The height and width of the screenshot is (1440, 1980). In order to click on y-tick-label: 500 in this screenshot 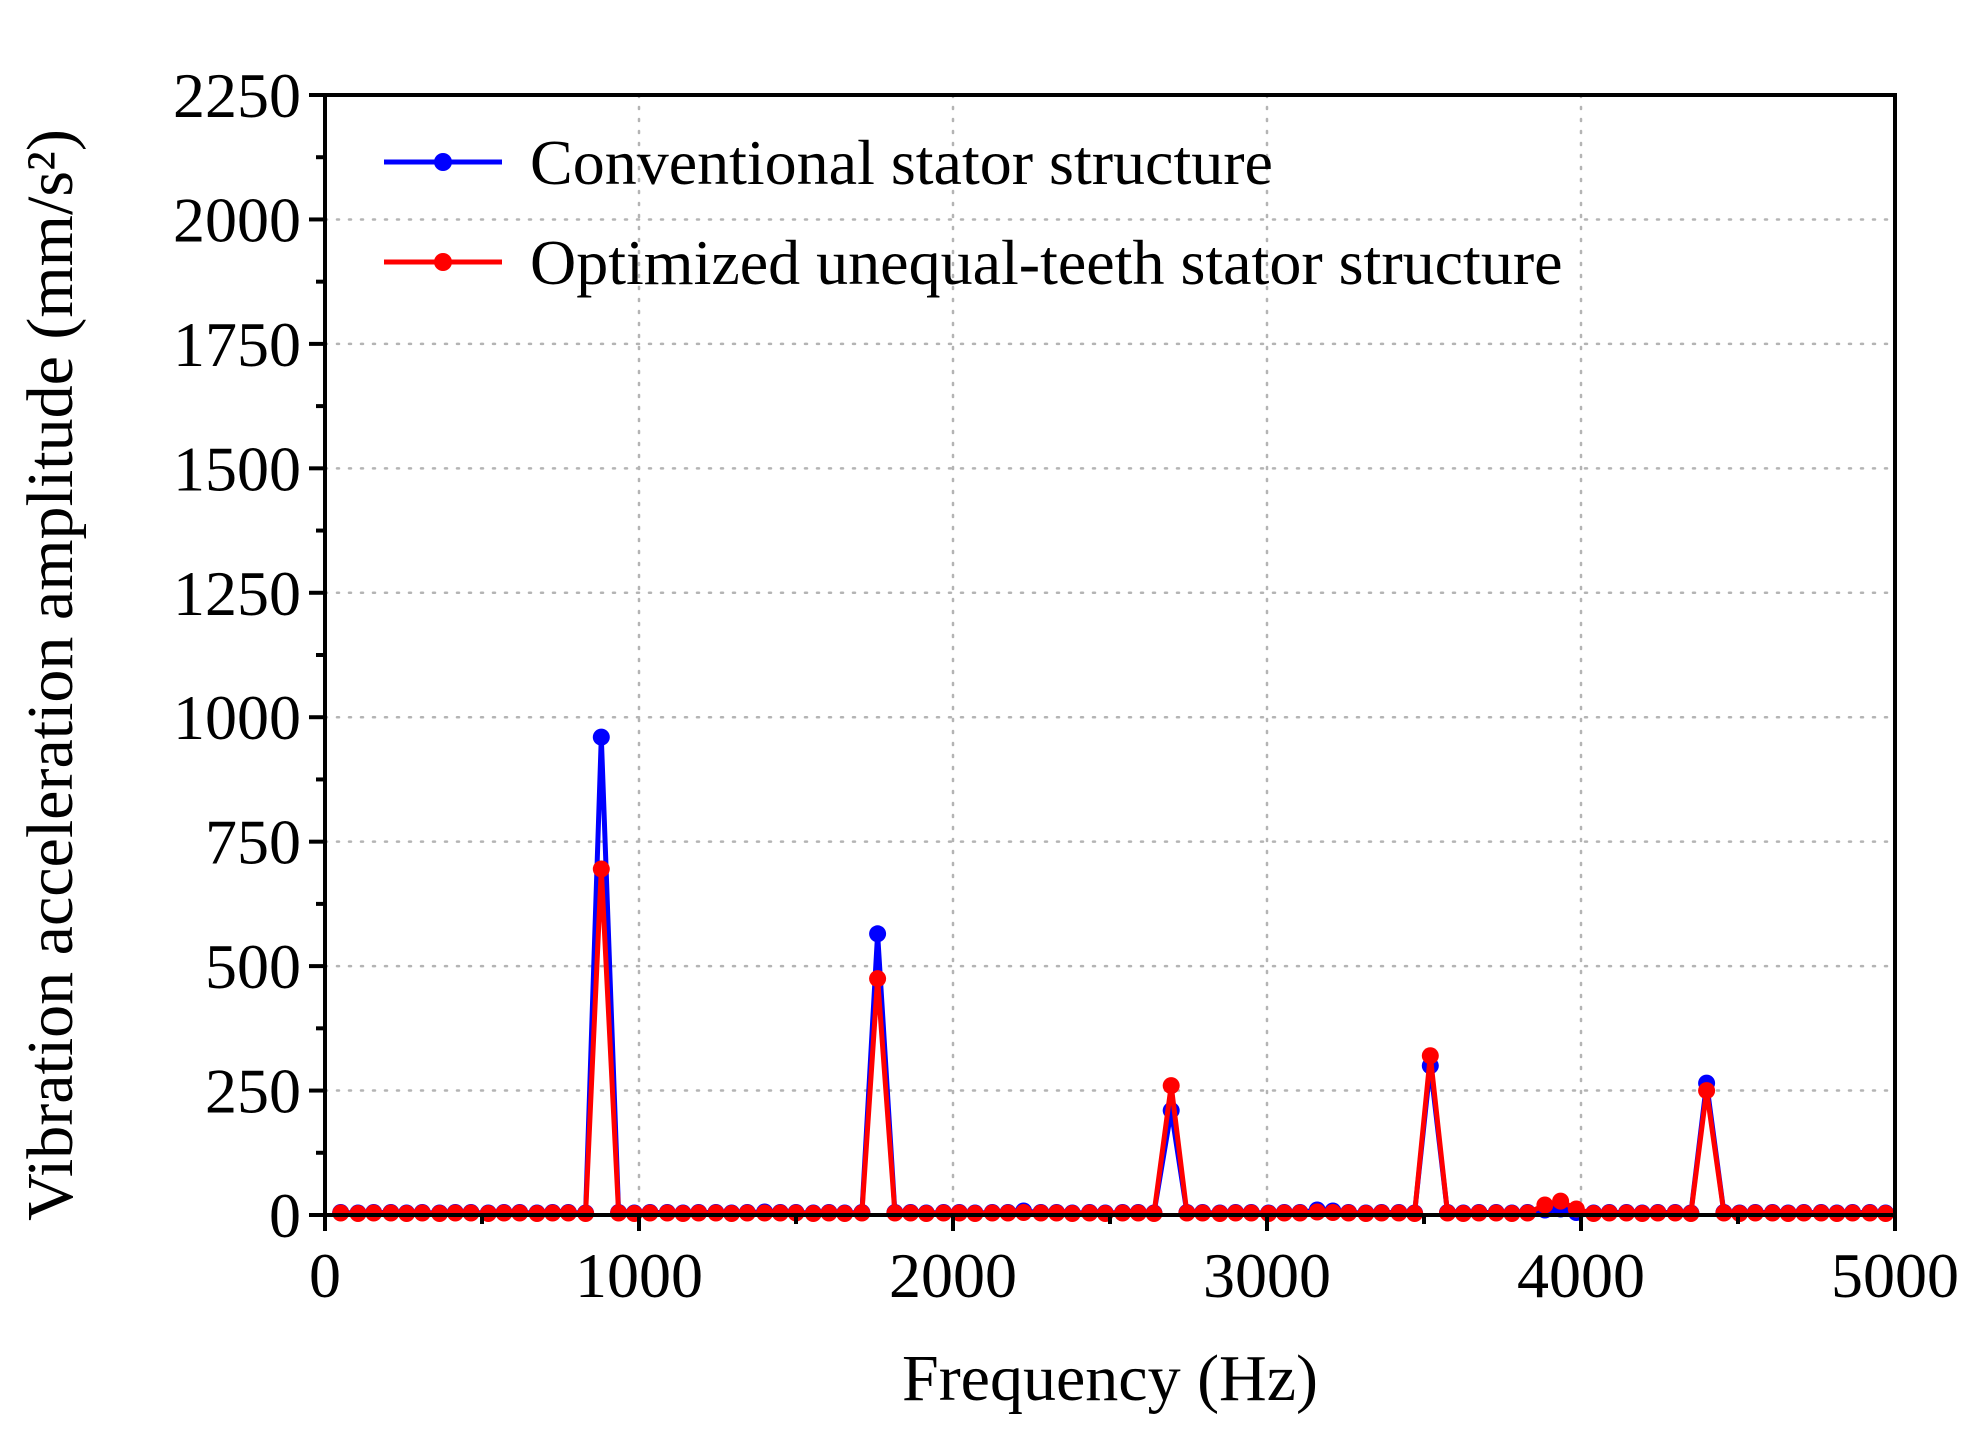, I will do `click(253, 966)`.